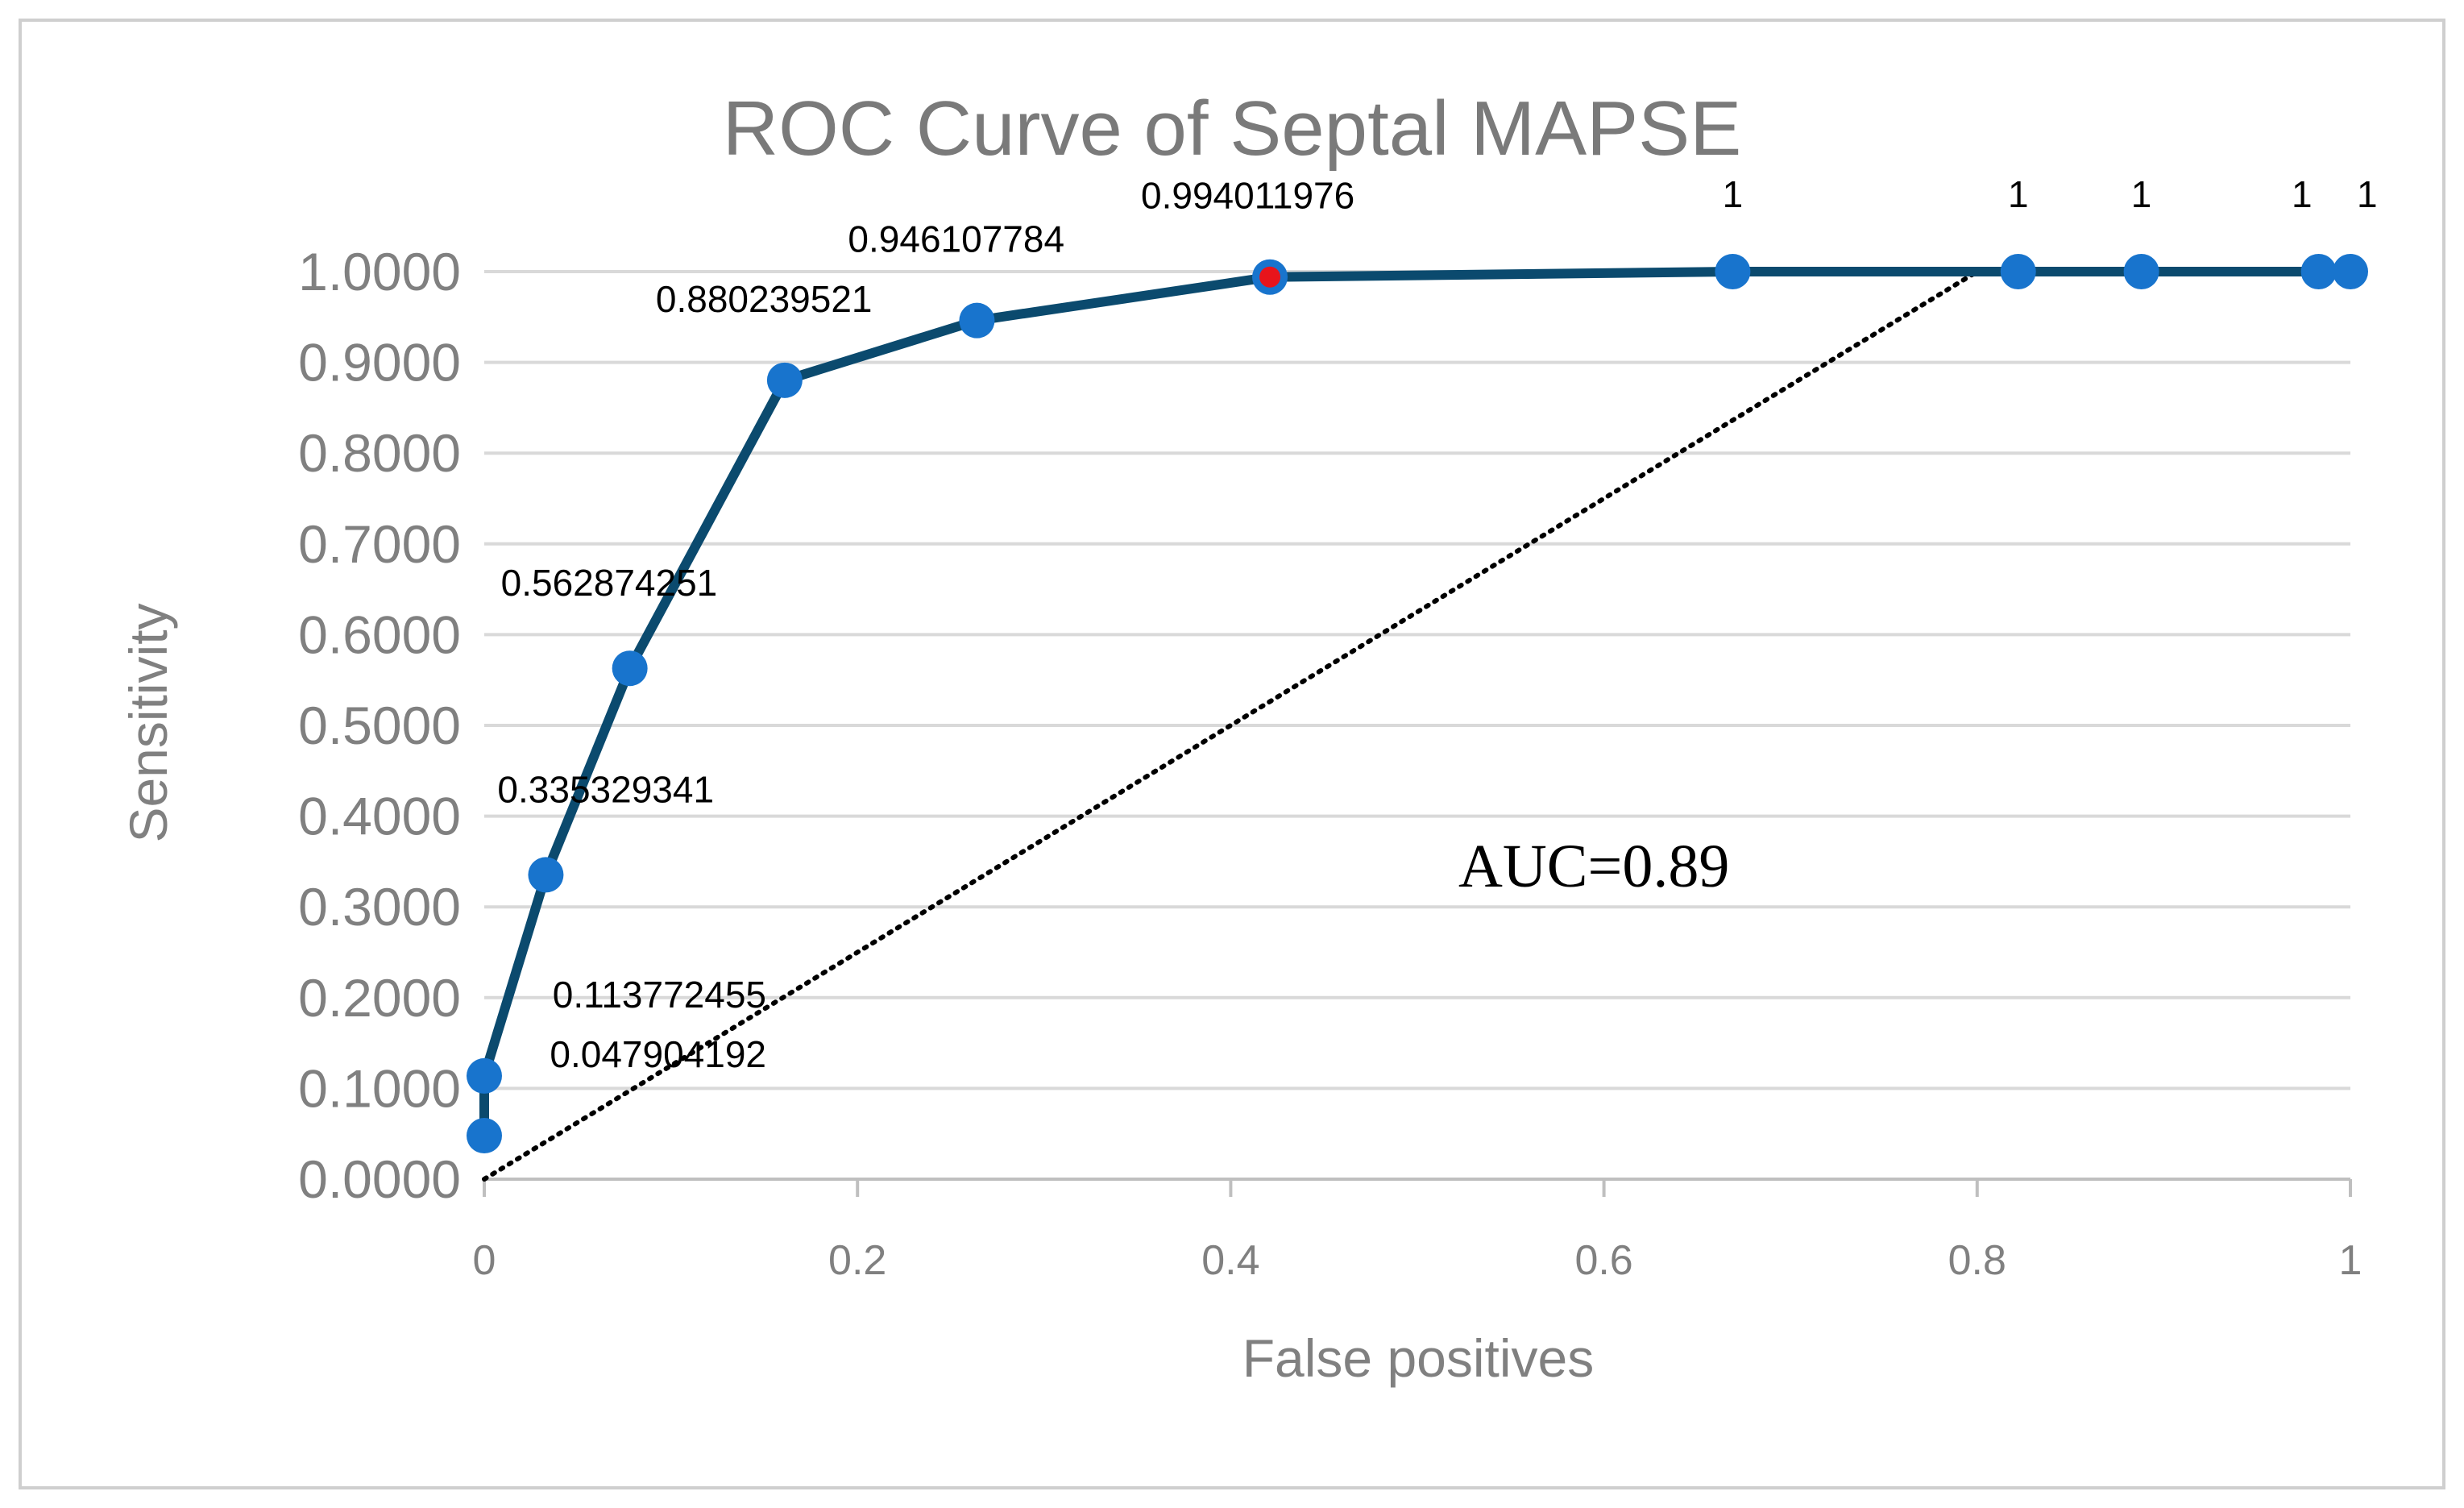 This screenshot has height=1508, width=2464. What do you see at coordinates (484, 1261) in the screenshot?
I see `x-tick-label: 0` at bounding box center [484, 1261].